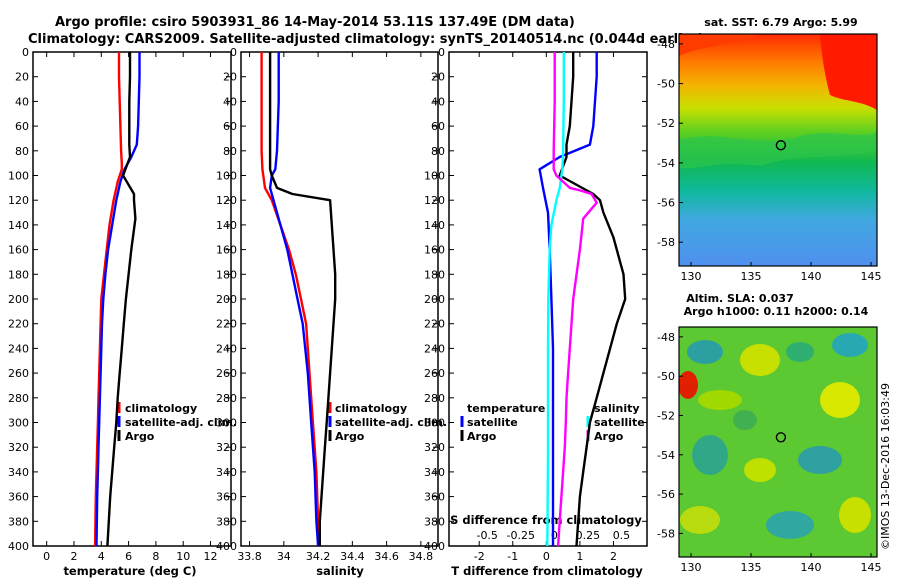  What do you see at coordinates (521, 535) in the screenshot?
I see `s-tick-label: -0.25` at bounding box center [521, 535].